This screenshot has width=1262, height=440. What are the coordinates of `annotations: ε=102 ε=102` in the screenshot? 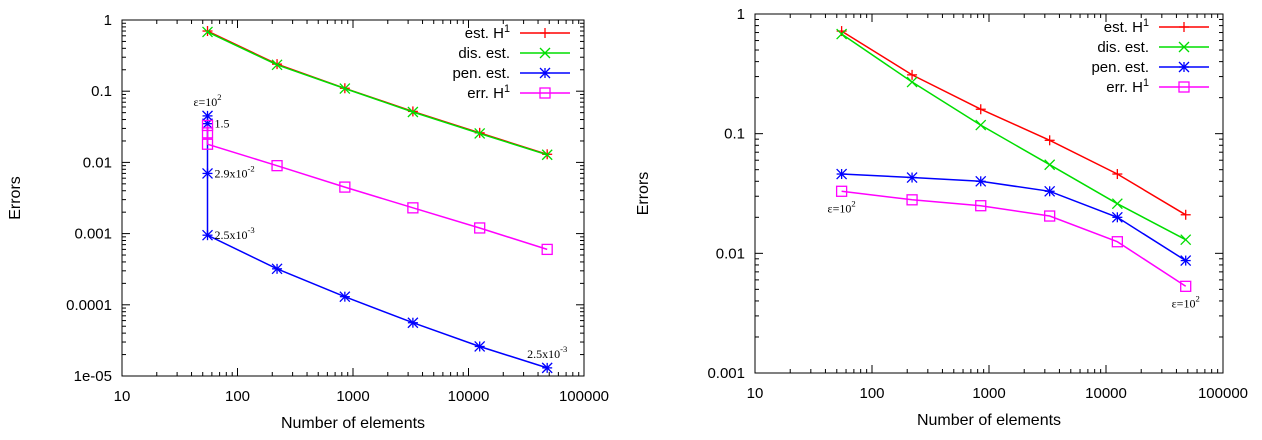 It's located at (1014, 254).